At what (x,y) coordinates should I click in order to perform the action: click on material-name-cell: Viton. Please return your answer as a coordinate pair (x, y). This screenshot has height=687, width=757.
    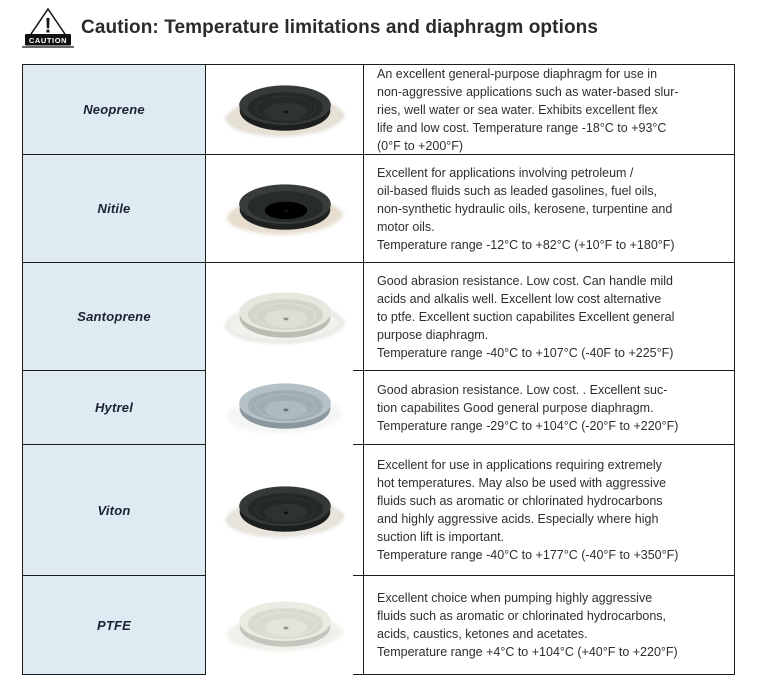
    Looking at the image, I should click on (113, 510).